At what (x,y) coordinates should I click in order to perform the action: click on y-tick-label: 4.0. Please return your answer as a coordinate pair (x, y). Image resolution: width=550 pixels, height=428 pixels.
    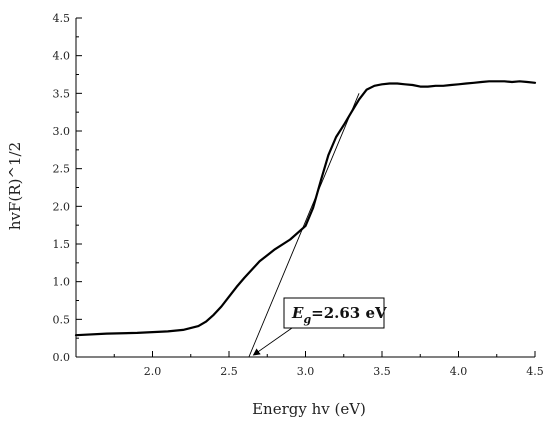
    Looking at the image, I should click on (62, 56).